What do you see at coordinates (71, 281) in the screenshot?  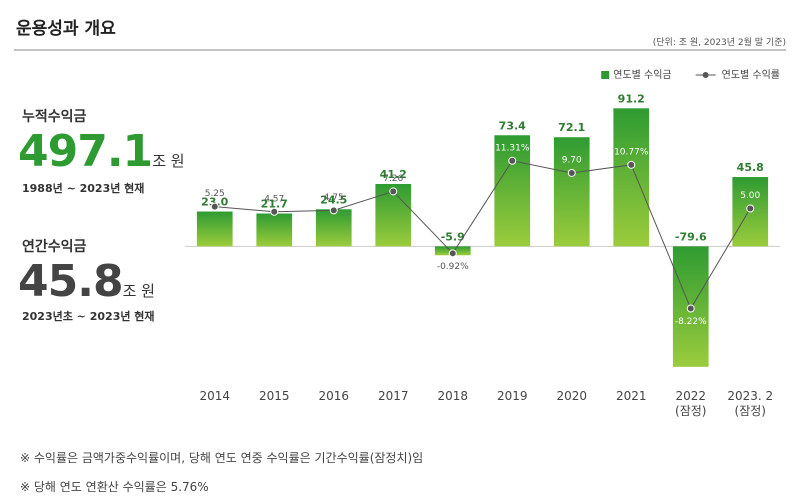 I see `summary-number: 45.8` at bounding box center [71, 281].